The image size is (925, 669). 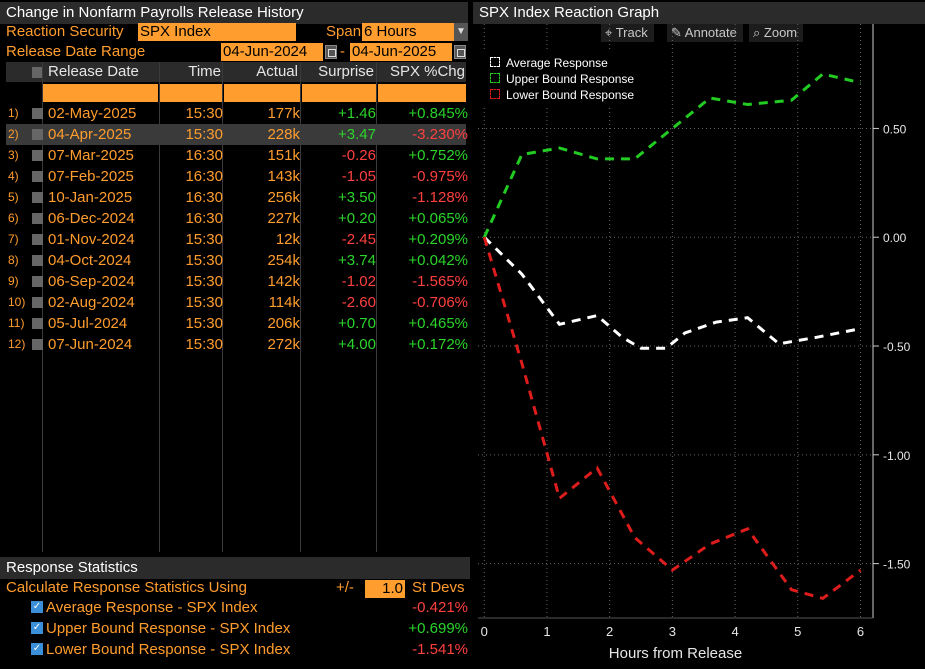 I want to click on crosshair-icon: ⌖, so click(x=610, y=32).